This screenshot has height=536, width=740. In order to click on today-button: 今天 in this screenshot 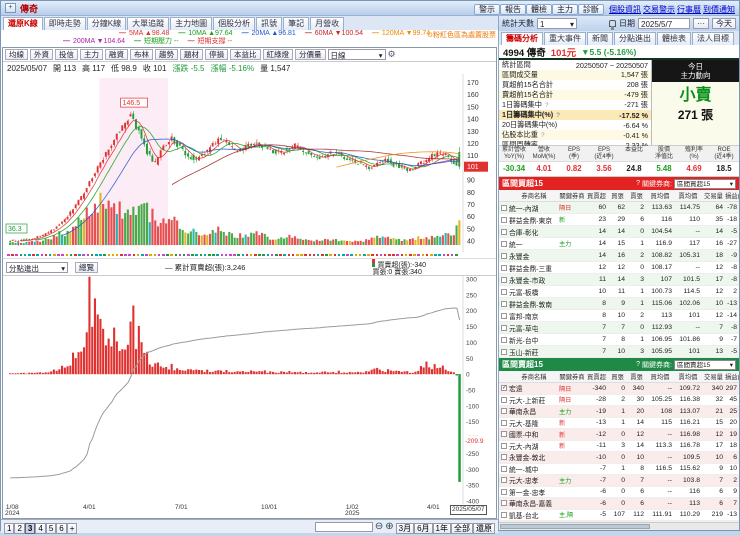, I will do `click(724, 23)`.